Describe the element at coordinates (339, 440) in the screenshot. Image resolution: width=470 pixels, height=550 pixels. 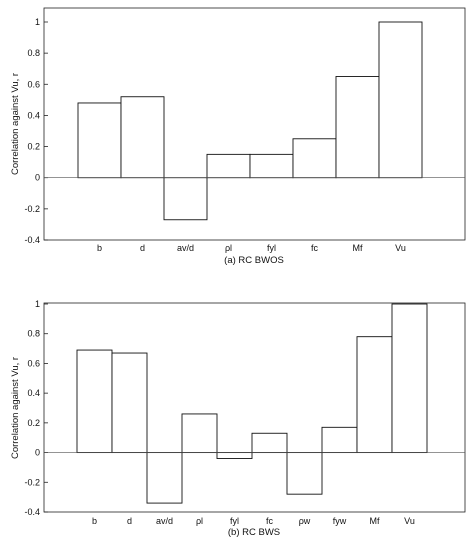
I see `bar-fyw` at that location.